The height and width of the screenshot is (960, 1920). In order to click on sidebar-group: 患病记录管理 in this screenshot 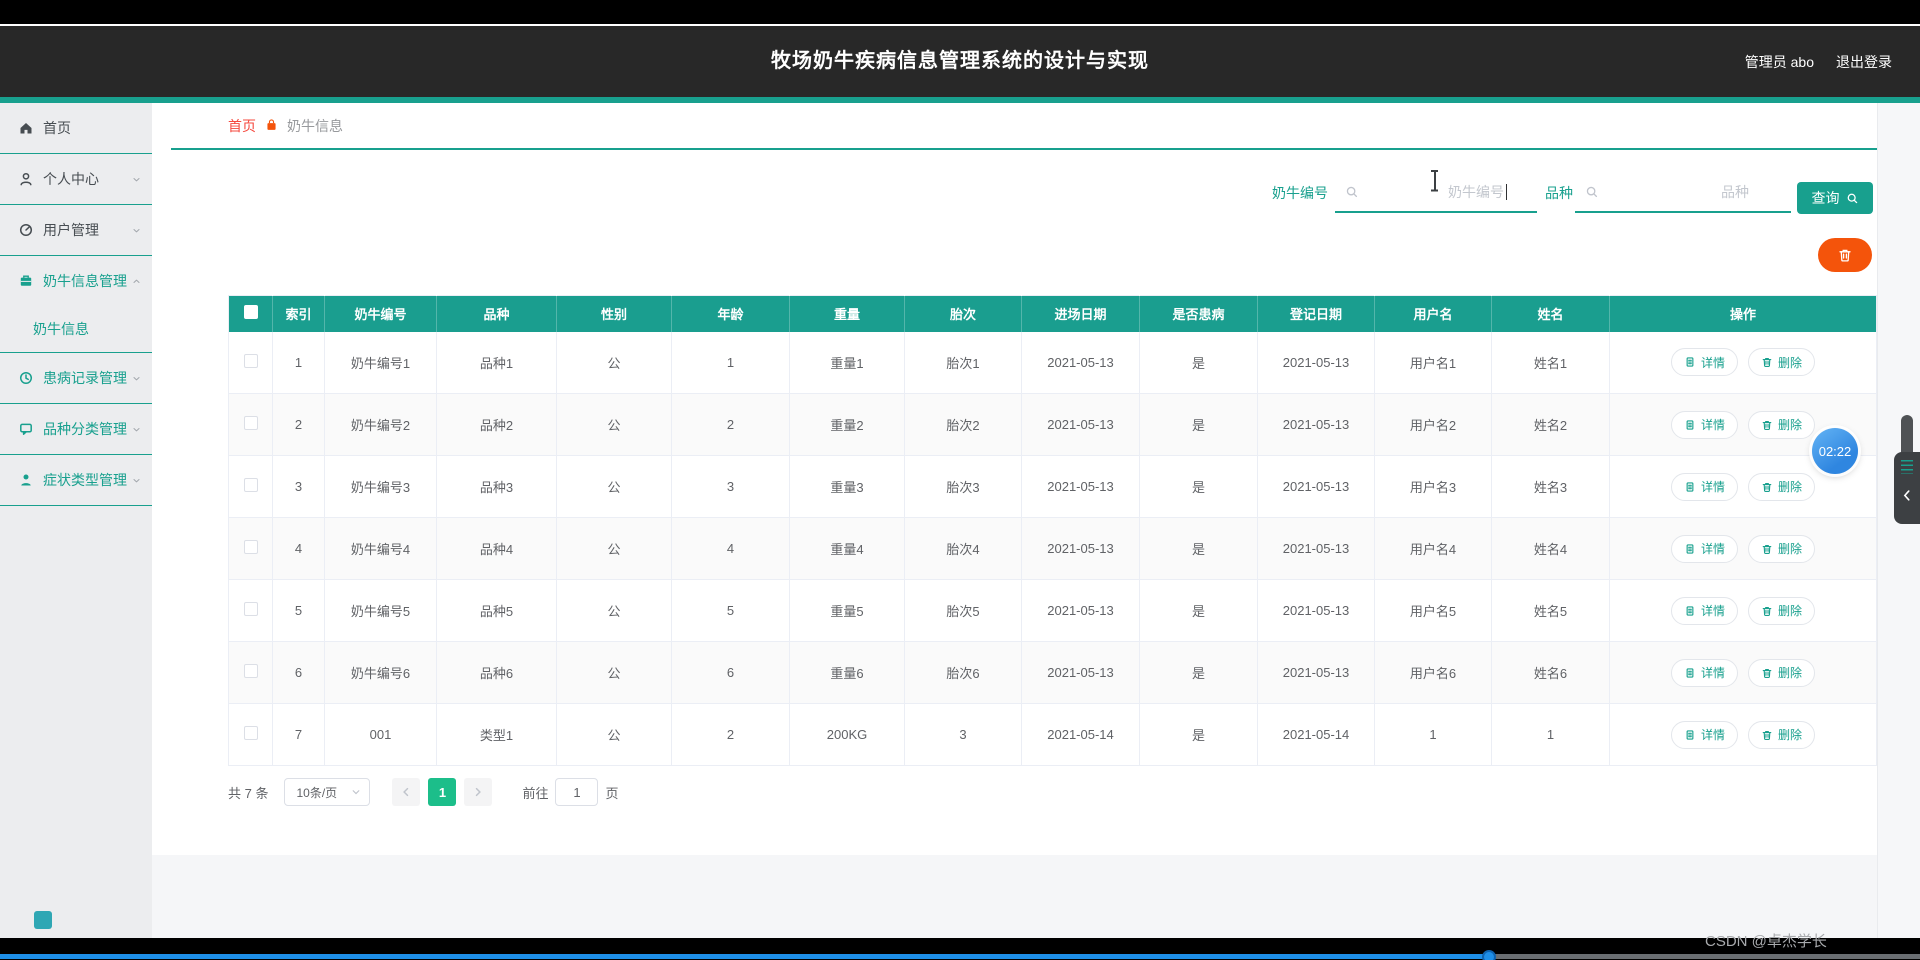, I will do `click(76, 378)`.